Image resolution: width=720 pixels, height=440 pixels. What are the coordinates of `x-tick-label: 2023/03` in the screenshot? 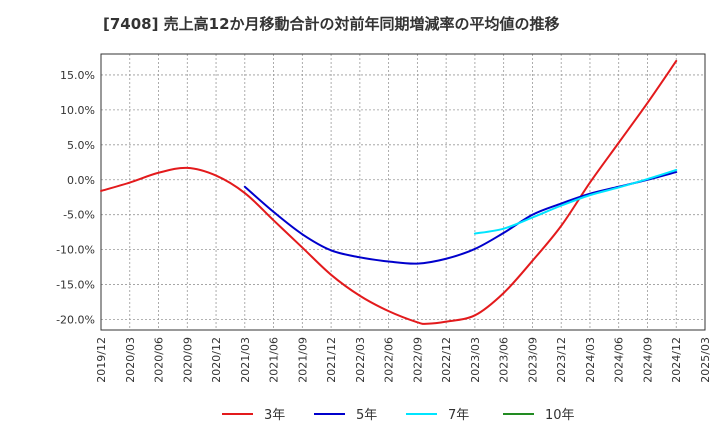 It's located at (475, 360).